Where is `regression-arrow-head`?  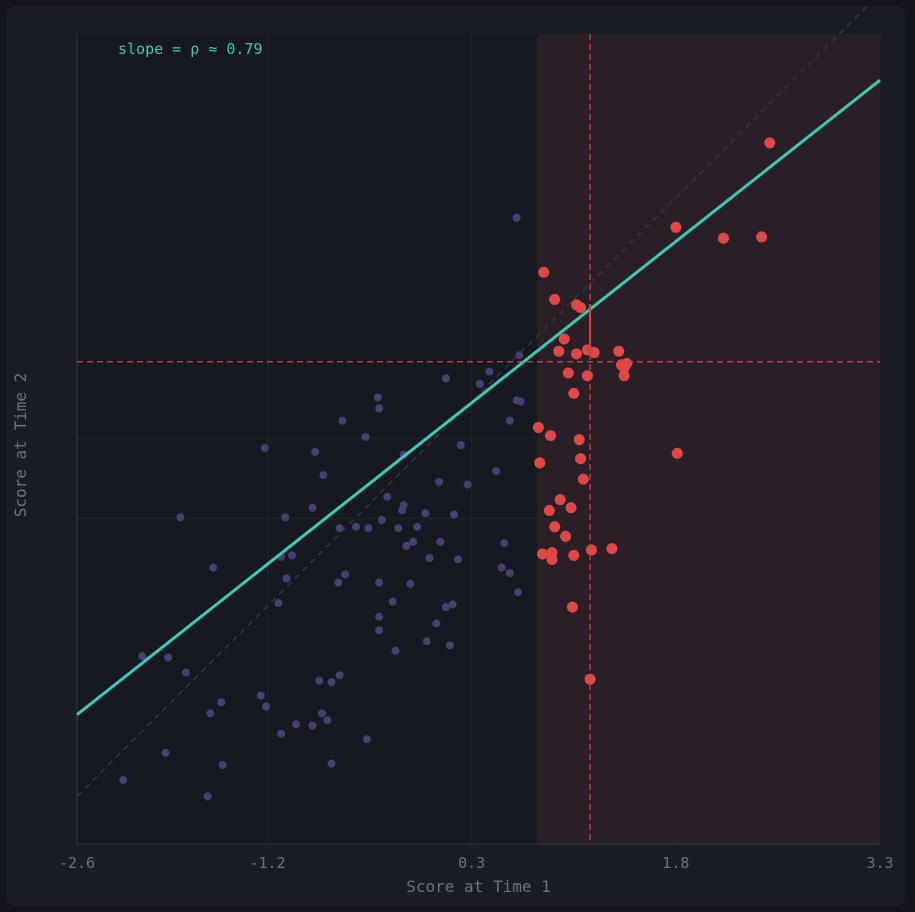
regression-arrow-head is located at coordinates (590, 351).